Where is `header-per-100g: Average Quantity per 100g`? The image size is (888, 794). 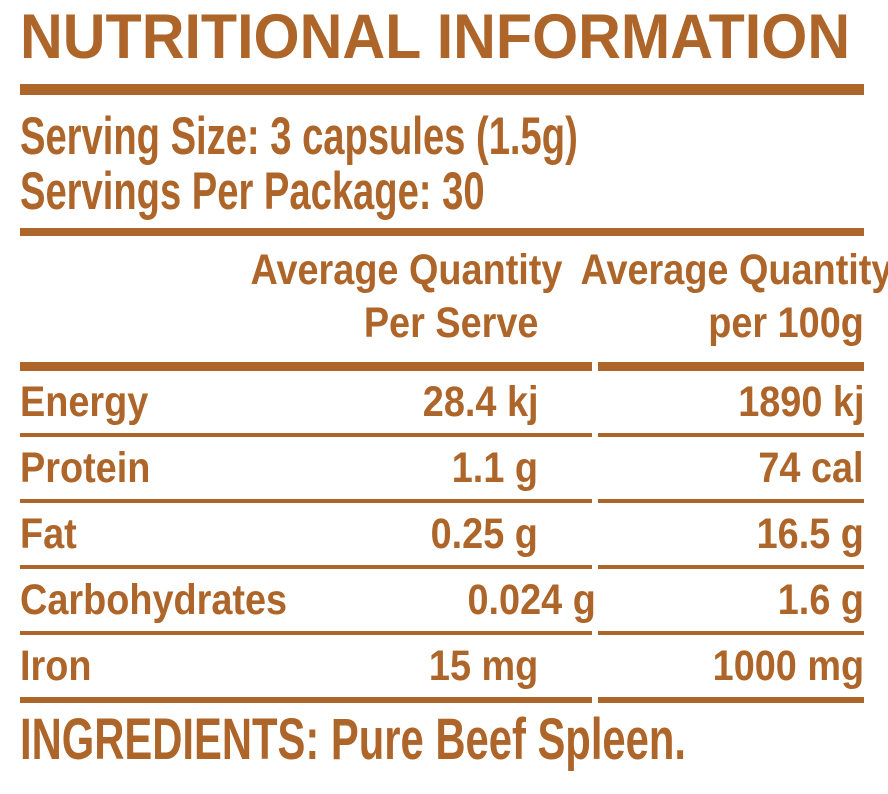
header-per-100g: Average Quantity per 100g is located at coordinates (713, 297).